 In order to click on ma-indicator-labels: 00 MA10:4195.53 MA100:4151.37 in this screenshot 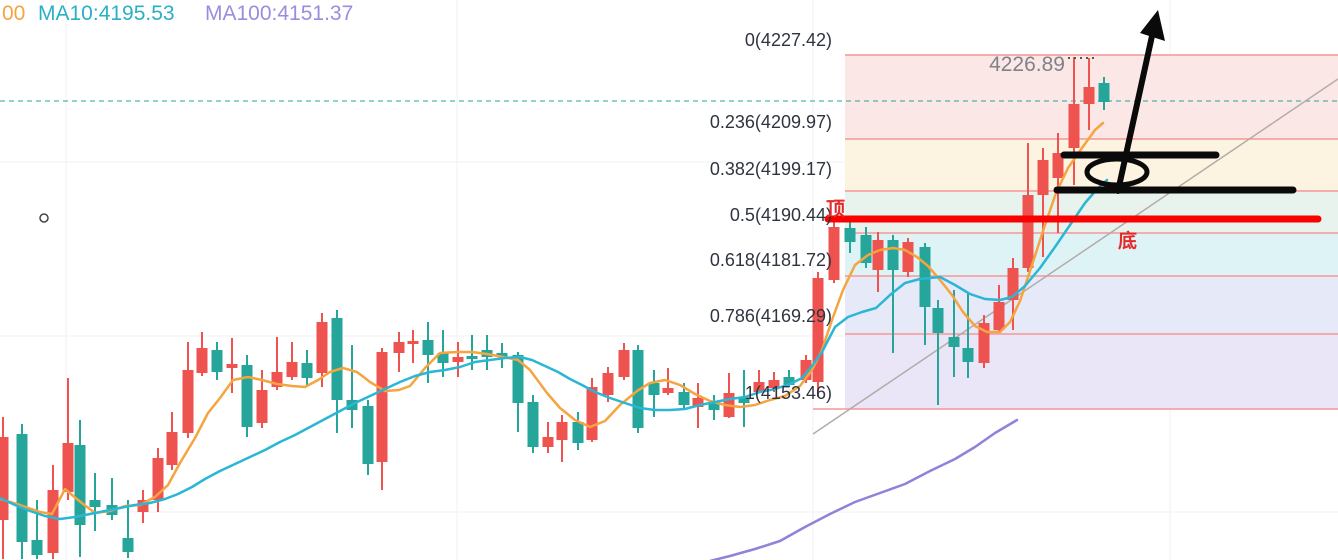, I will do `click(210, 14)`.